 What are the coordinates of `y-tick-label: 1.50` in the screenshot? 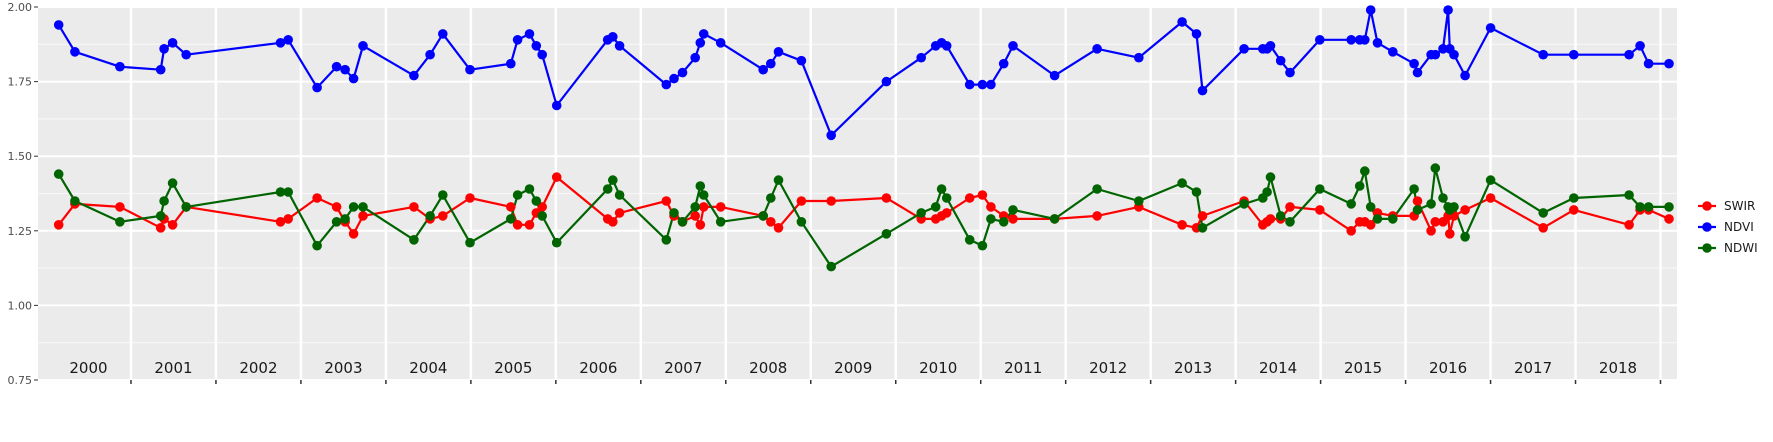 It's located at (20, 156).